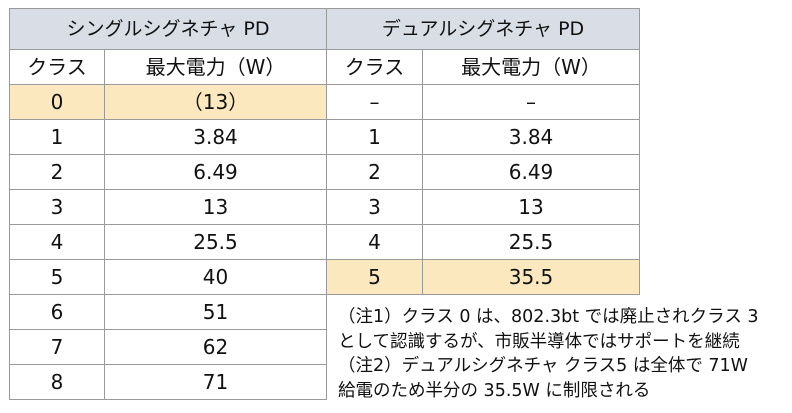  Describe the element at coordinates (57, 312) in the screenshot. I see `class-cell: 6` at that location.